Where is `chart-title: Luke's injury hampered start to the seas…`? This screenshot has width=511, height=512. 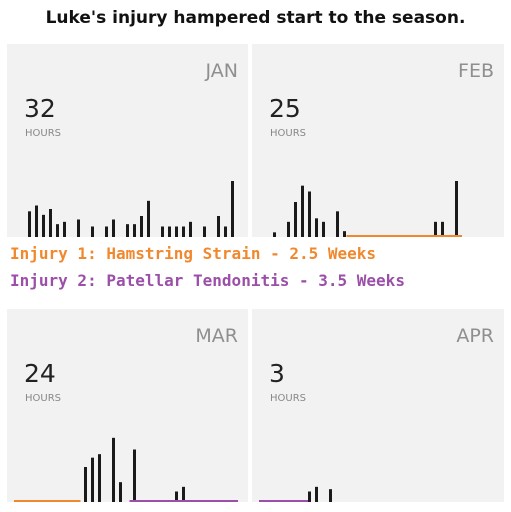 chart-title: Luke's injury hampered start to the seas… is located at coordinates (255, 18).